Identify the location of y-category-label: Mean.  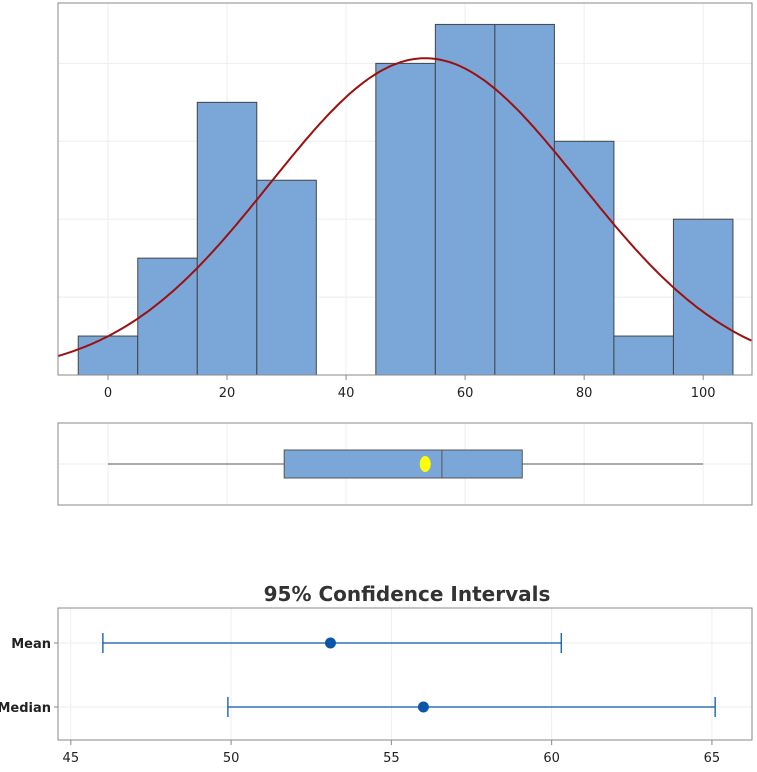
(31, 644).